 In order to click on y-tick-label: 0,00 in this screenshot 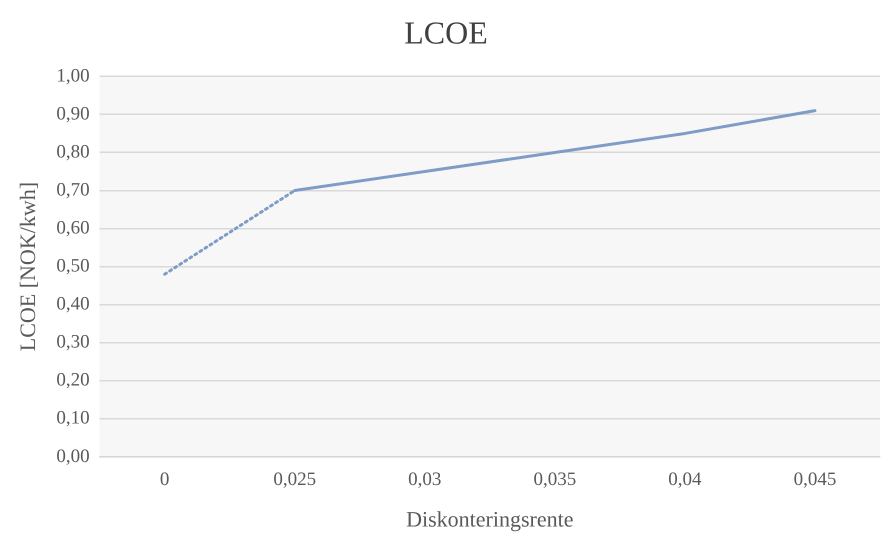, I will do `click(73, 456)`.